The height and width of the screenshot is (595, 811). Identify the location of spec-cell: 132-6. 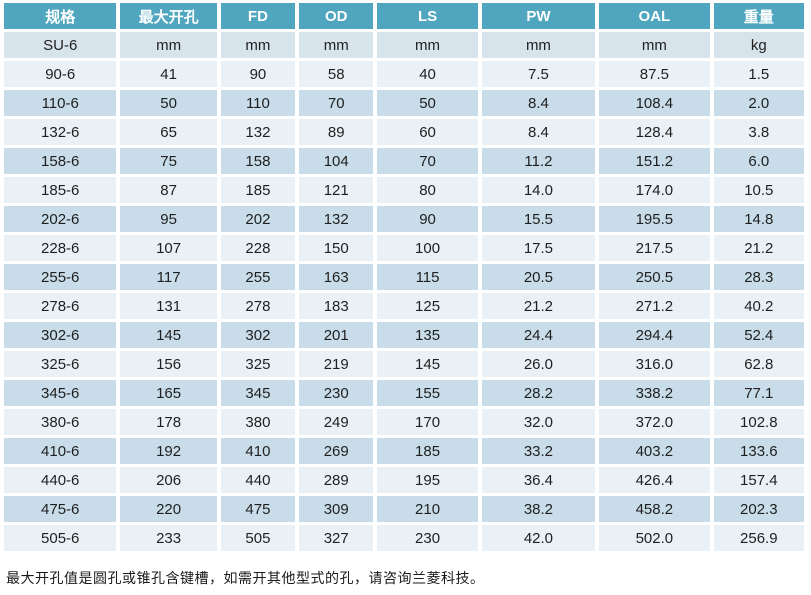
(60, 132).